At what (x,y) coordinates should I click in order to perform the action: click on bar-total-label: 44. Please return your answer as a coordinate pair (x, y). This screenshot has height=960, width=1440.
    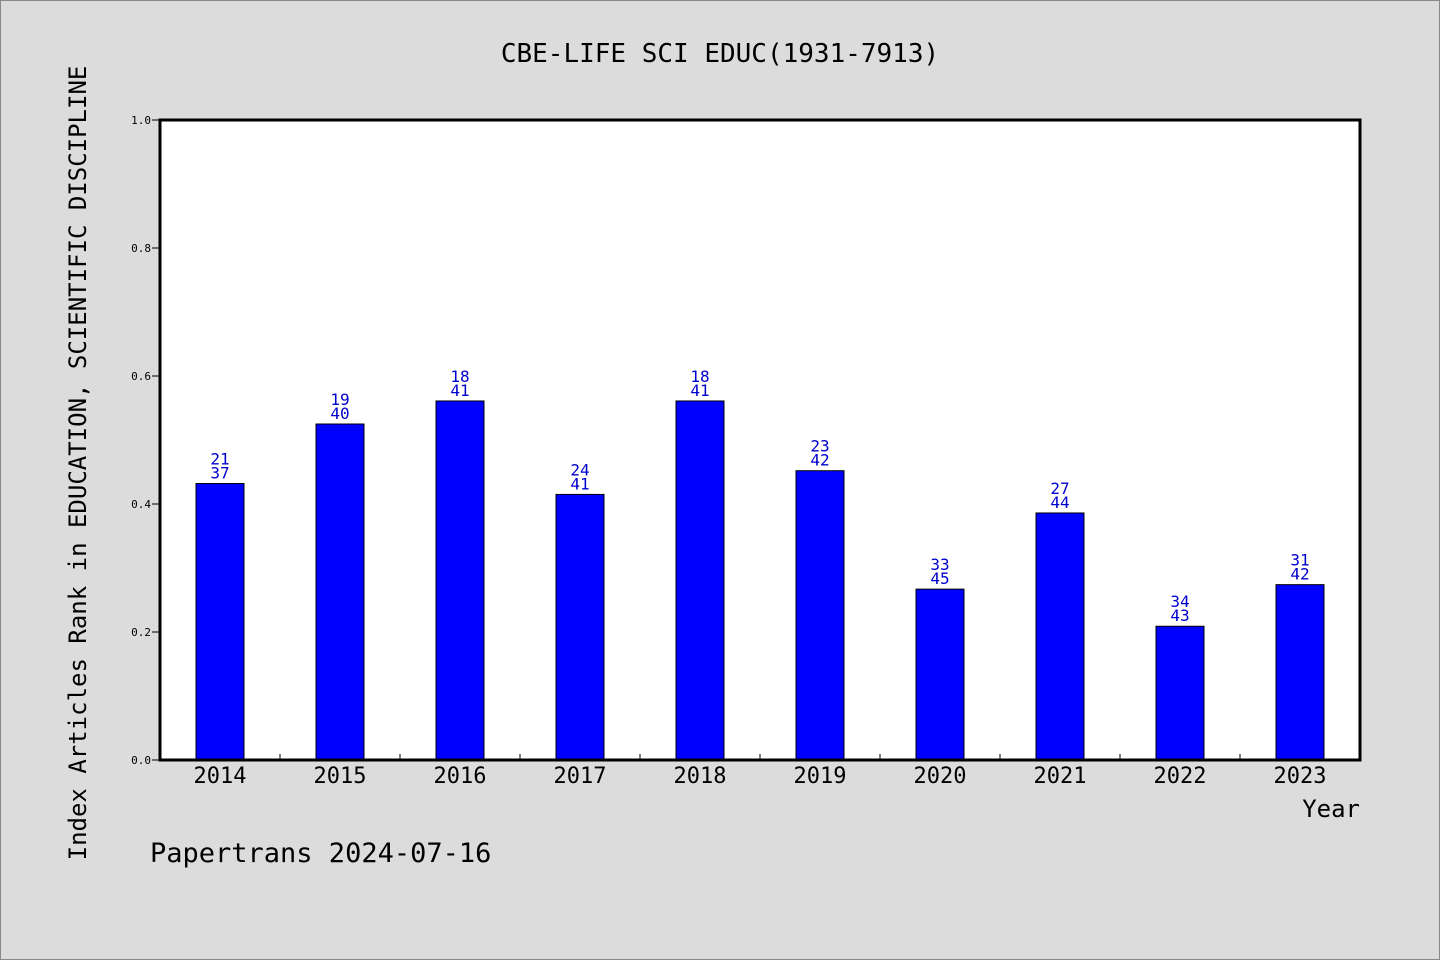
    Looking at the image, I should click on (1059, 502).